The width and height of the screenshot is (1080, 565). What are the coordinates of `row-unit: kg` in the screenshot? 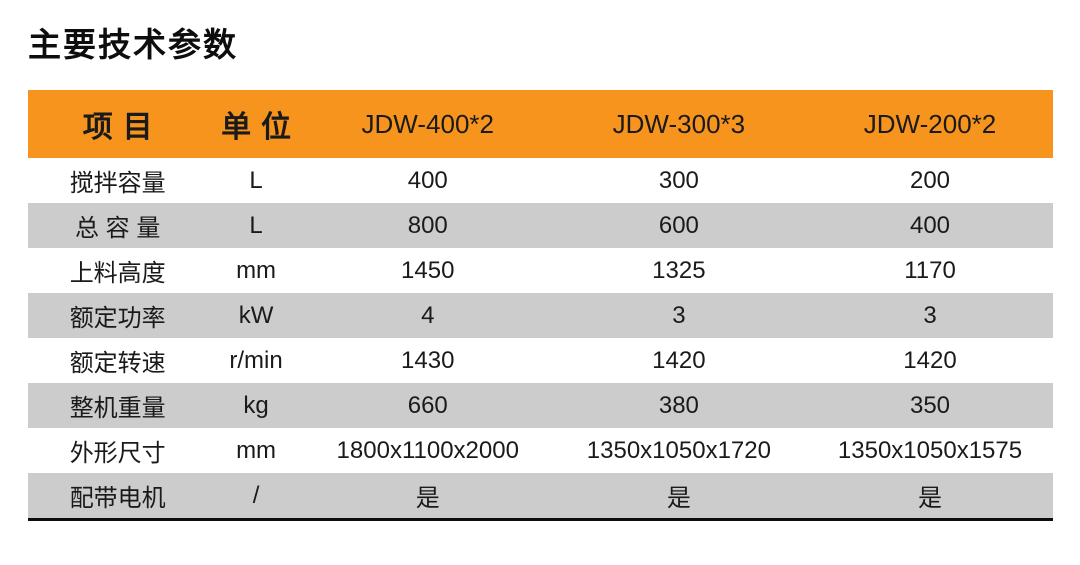 It's located at (256, 405).